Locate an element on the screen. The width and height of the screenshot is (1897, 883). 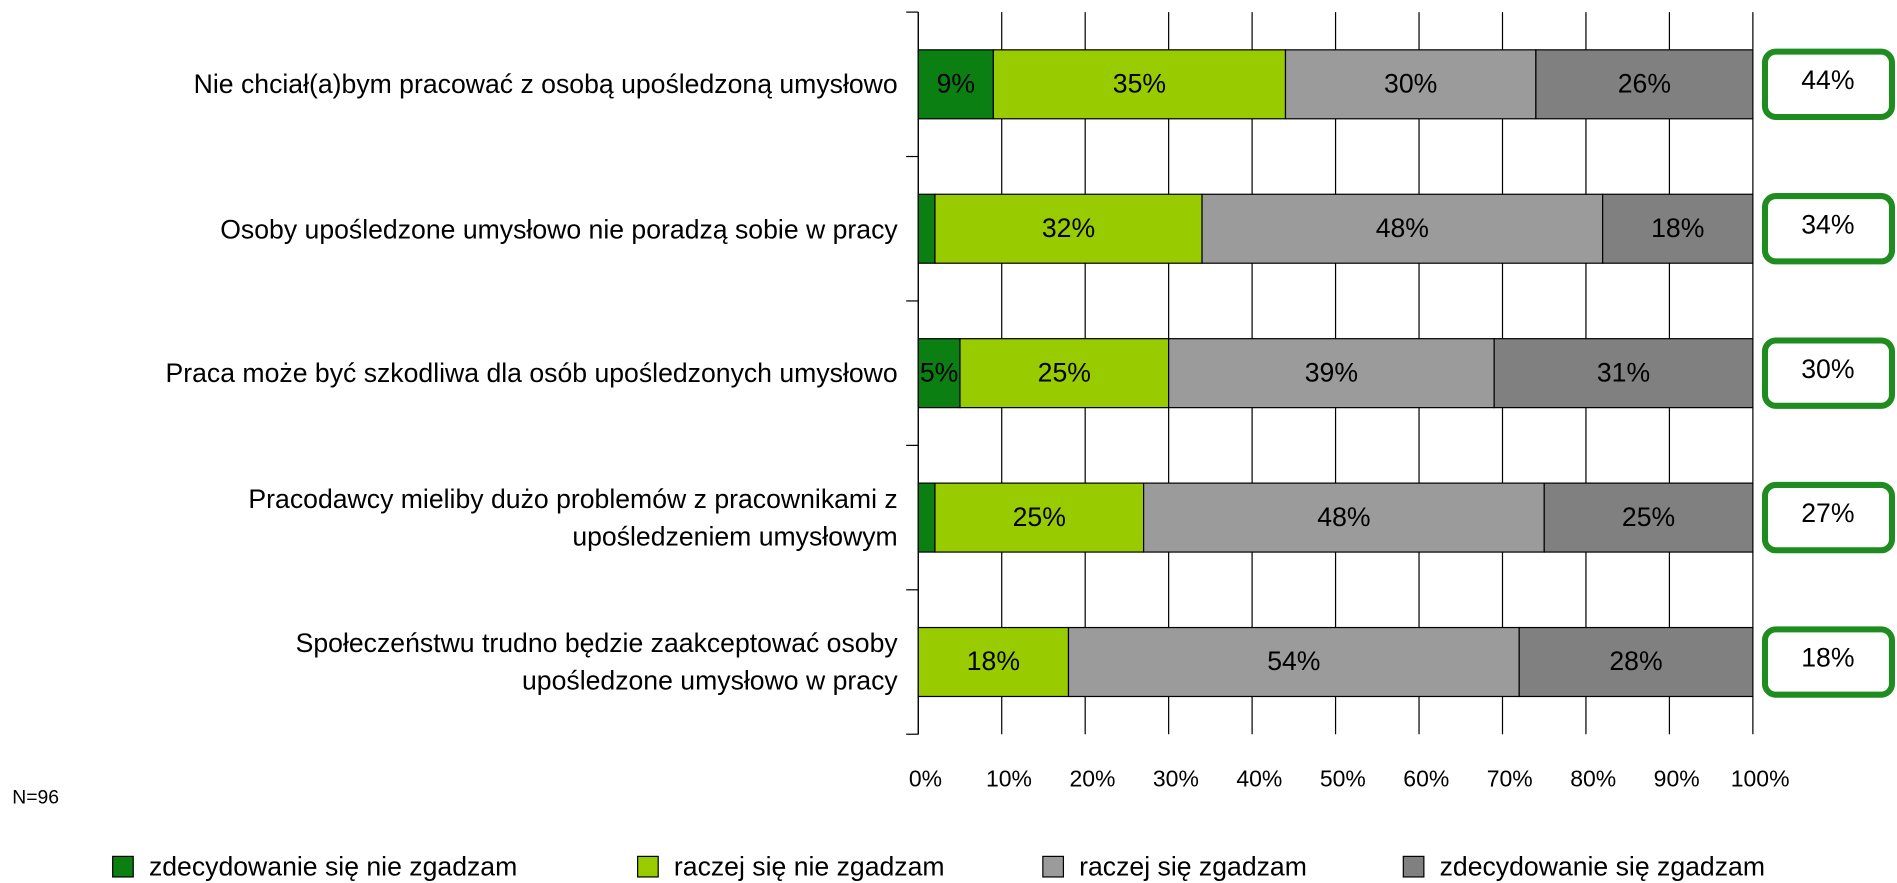
x-tick-label: 40% is located at coordinates (1259, 778).